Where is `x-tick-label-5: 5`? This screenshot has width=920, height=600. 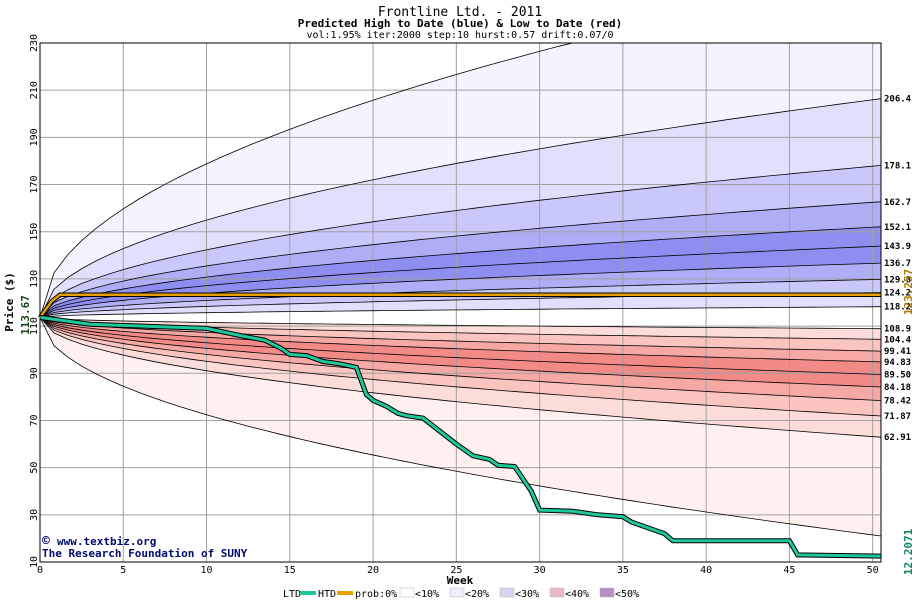
x-tick-label-5: 5 is located at coordinates (123, 570).